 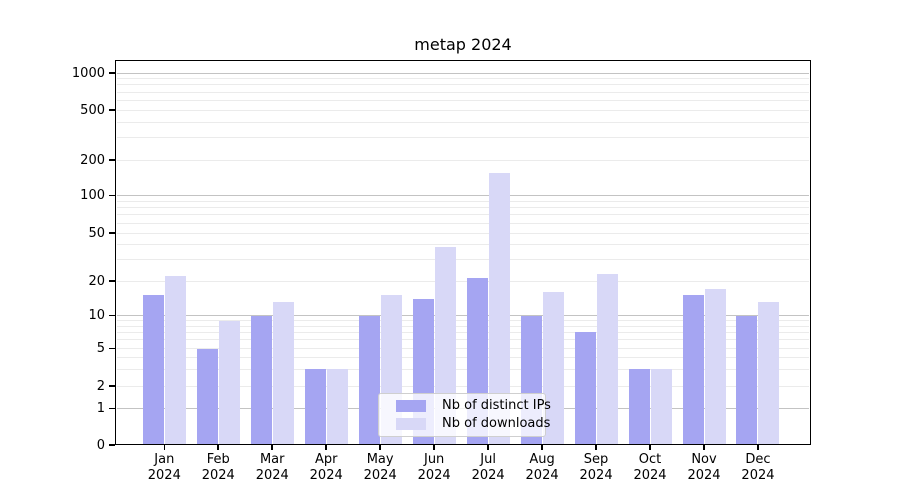 I want to click on y-tick-label: 50, so click(x=96, y=233).